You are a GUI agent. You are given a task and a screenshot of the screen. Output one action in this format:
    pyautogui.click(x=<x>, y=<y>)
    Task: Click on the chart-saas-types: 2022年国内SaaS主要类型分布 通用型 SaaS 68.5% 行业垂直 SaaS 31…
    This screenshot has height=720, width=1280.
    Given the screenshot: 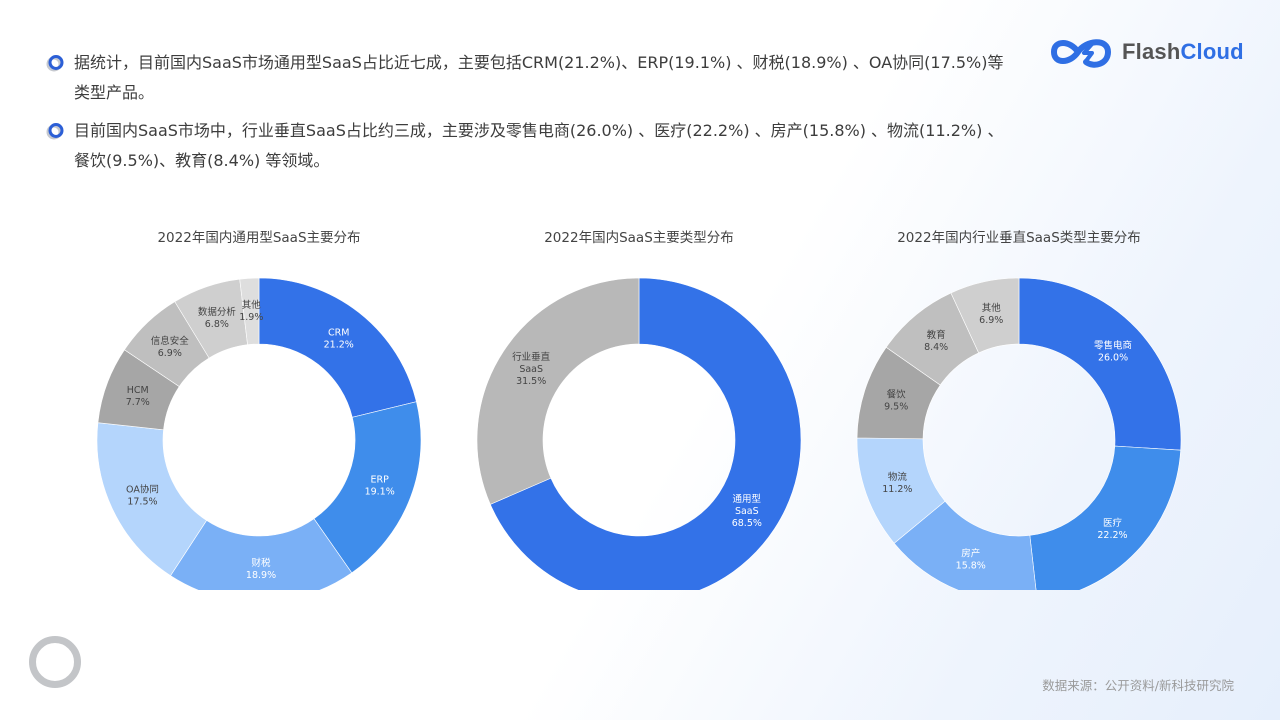 What is the action you would take?
    pyautogui.click(x=639, y=408)
    